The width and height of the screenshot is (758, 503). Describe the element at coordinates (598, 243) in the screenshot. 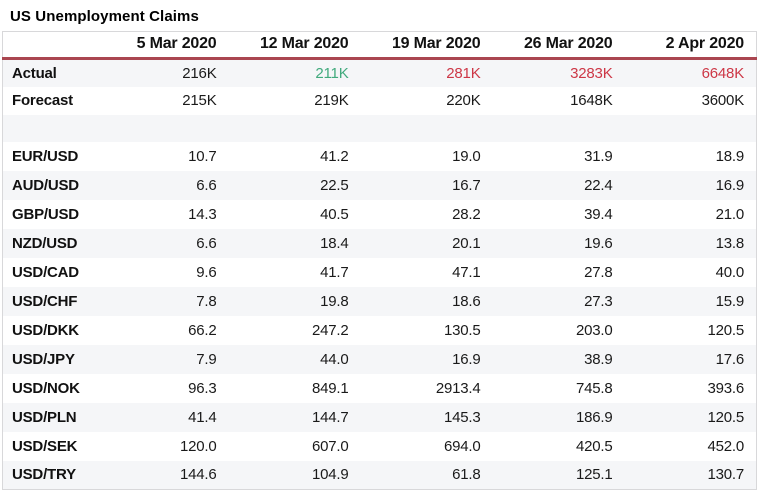

I see `value-cell: 19.6` at that location.